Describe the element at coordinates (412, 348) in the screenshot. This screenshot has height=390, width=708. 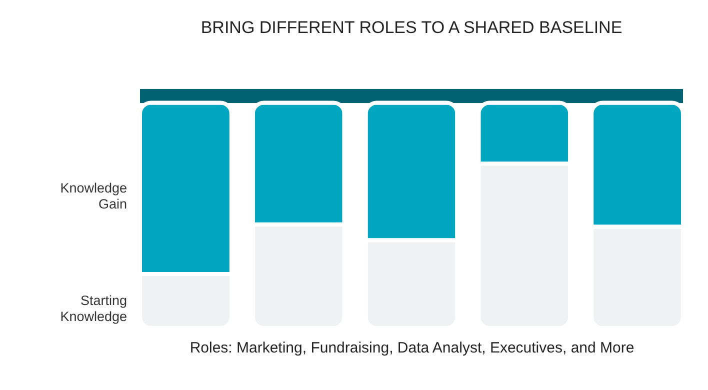
I see `x-axis-title: Roles: Marketing, Fundraising, Data Analyst, Executives, and More` at that location.